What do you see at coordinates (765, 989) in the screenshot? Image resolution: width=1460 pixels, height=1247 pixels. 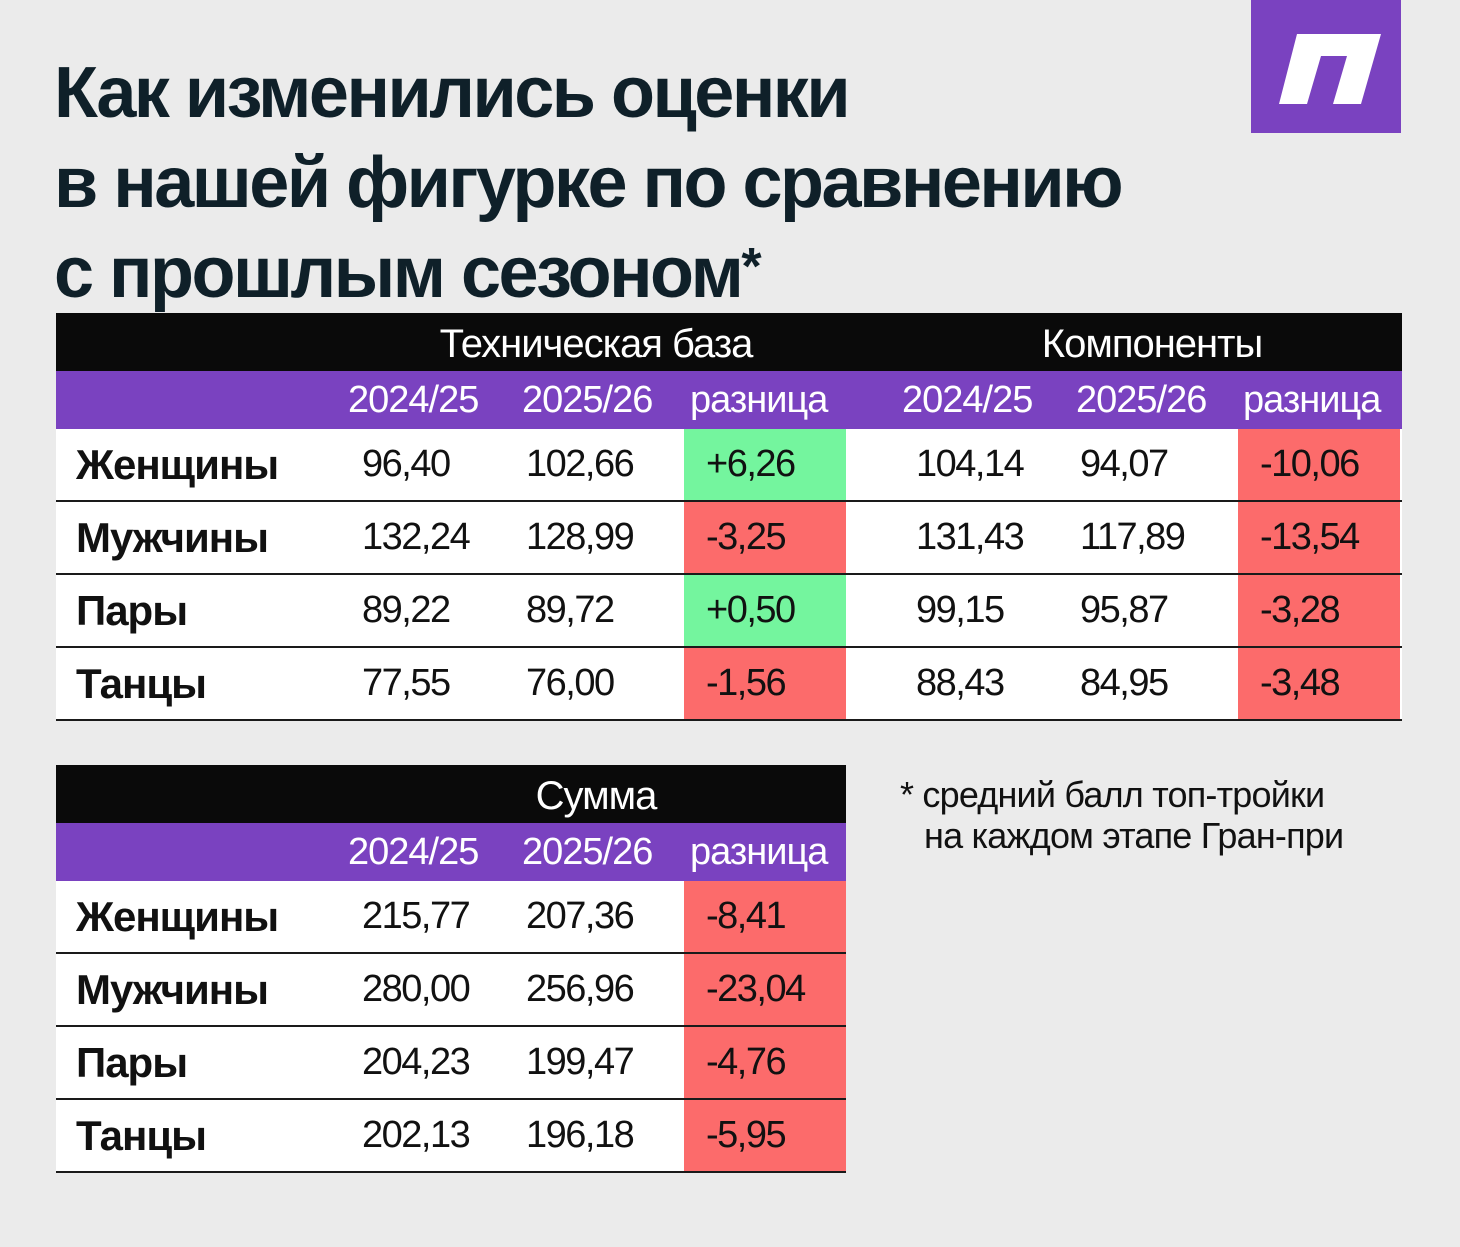 I see `diff-cell: -23,04` at bounding box center [765, 989].